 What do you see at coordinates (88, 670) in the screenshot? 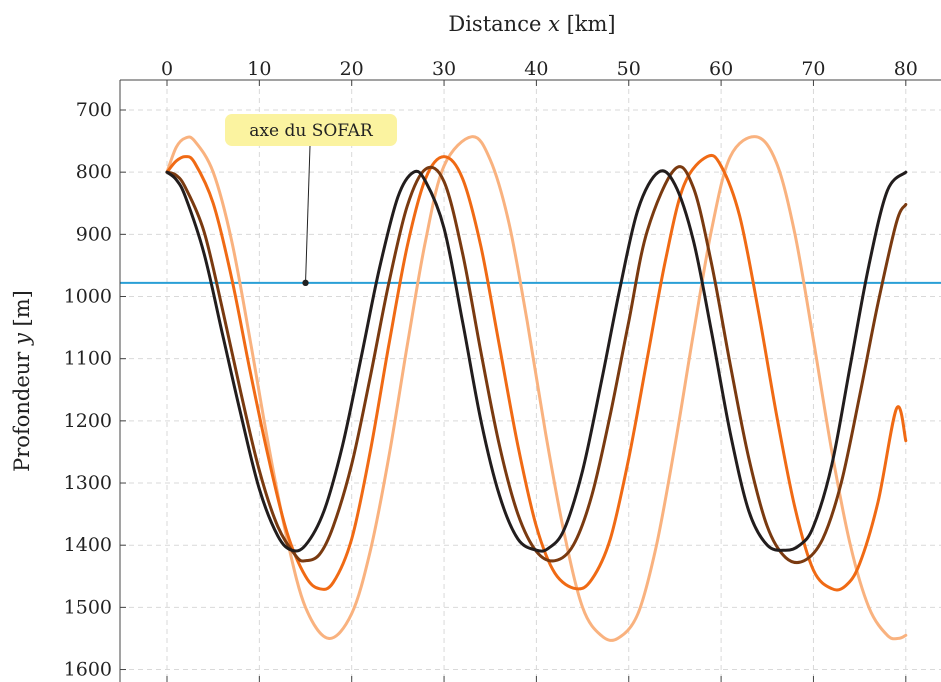
I see `y-tick-label: 1600` at bounding box center [88, 670].